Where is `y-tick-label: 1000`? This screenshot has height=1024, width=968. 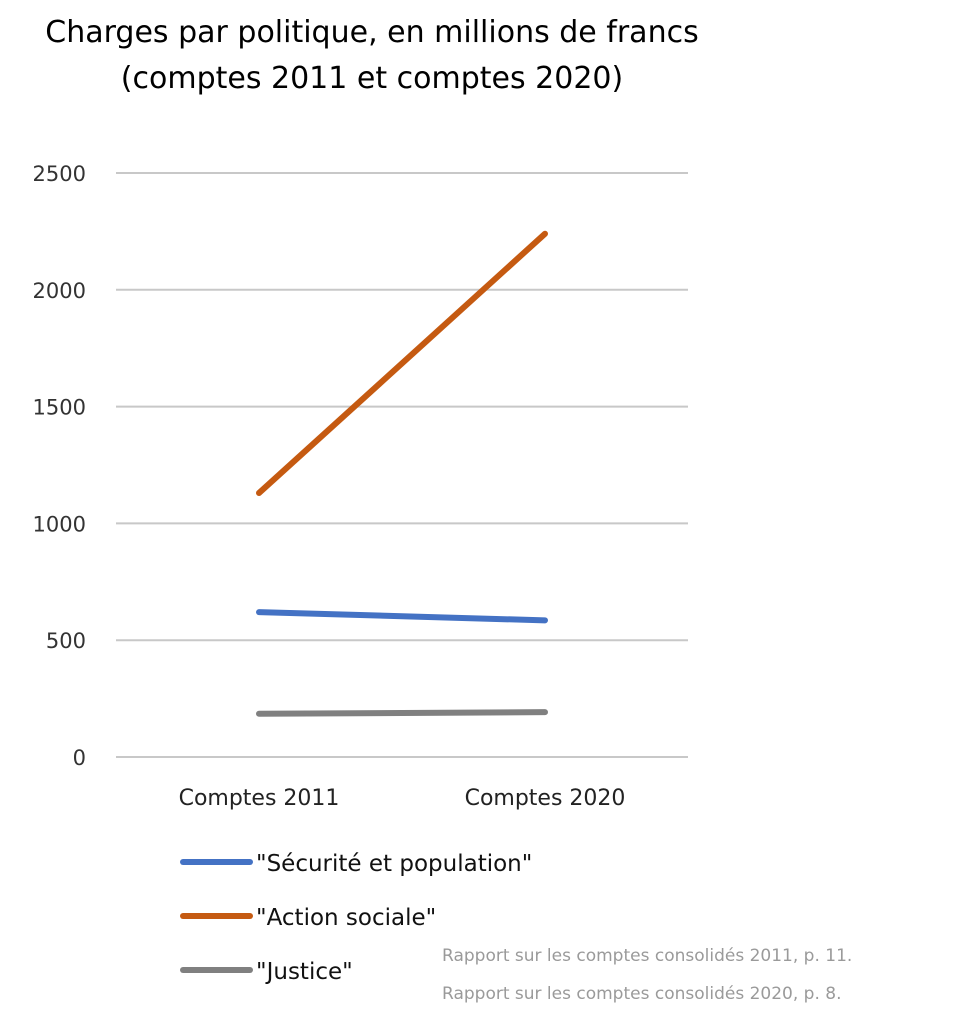
y-tick-label: 1000 is located at coordinates (59, 524).